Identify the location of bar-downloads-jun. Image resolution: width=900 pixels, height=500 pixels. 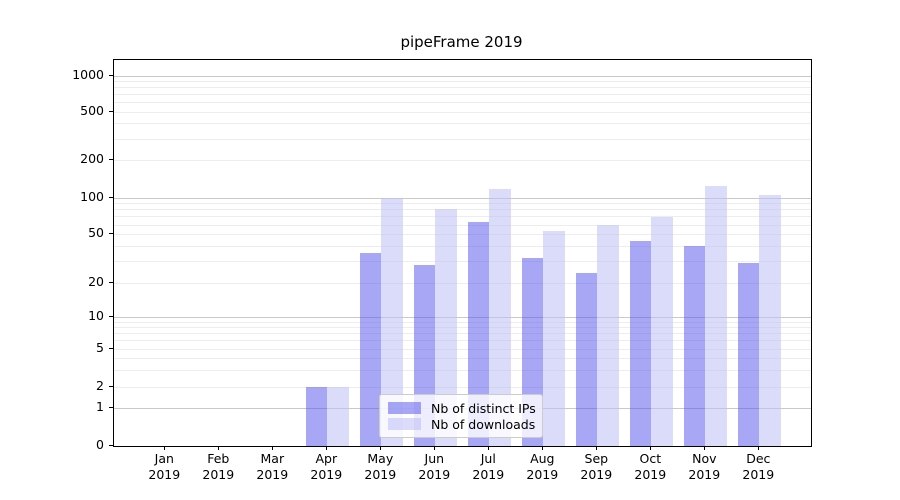
(446, 327).